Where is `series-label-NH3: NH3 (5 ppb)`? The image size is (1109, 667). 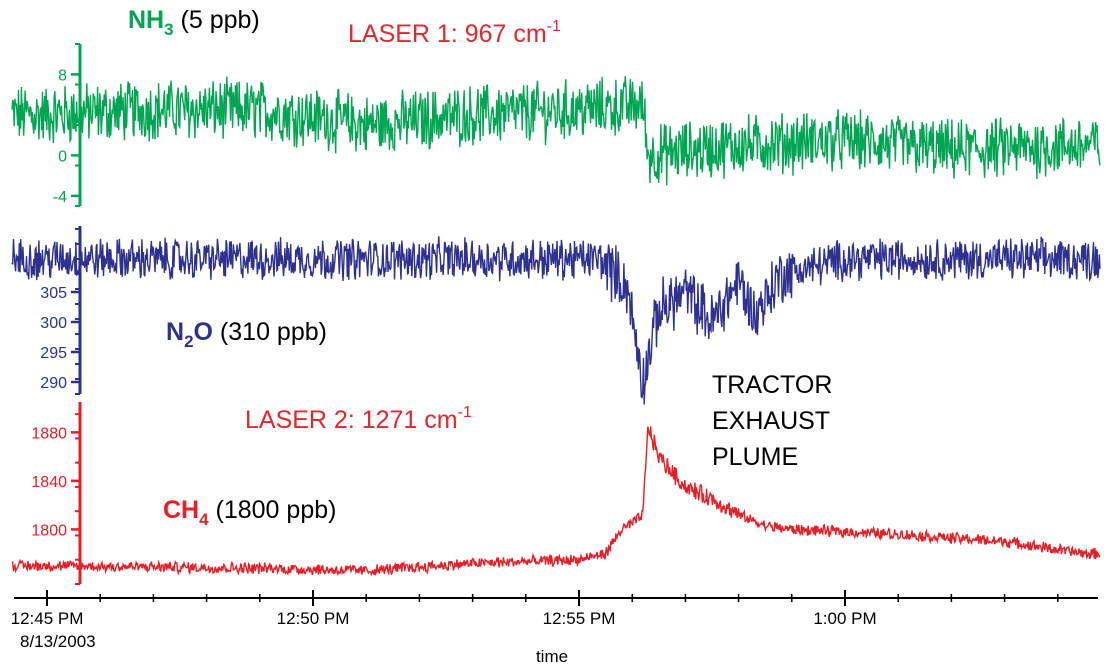
series-label-NH3: NH3 (5 ppb) is located at coordinates (194, 22).